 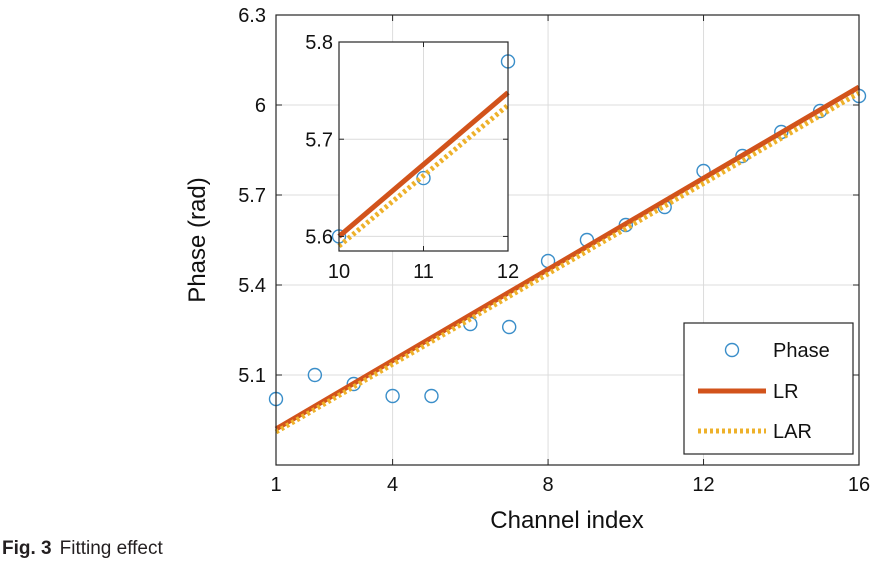 I want to click on main-y-tick-label: 5.7, so click(x=252, y=196).